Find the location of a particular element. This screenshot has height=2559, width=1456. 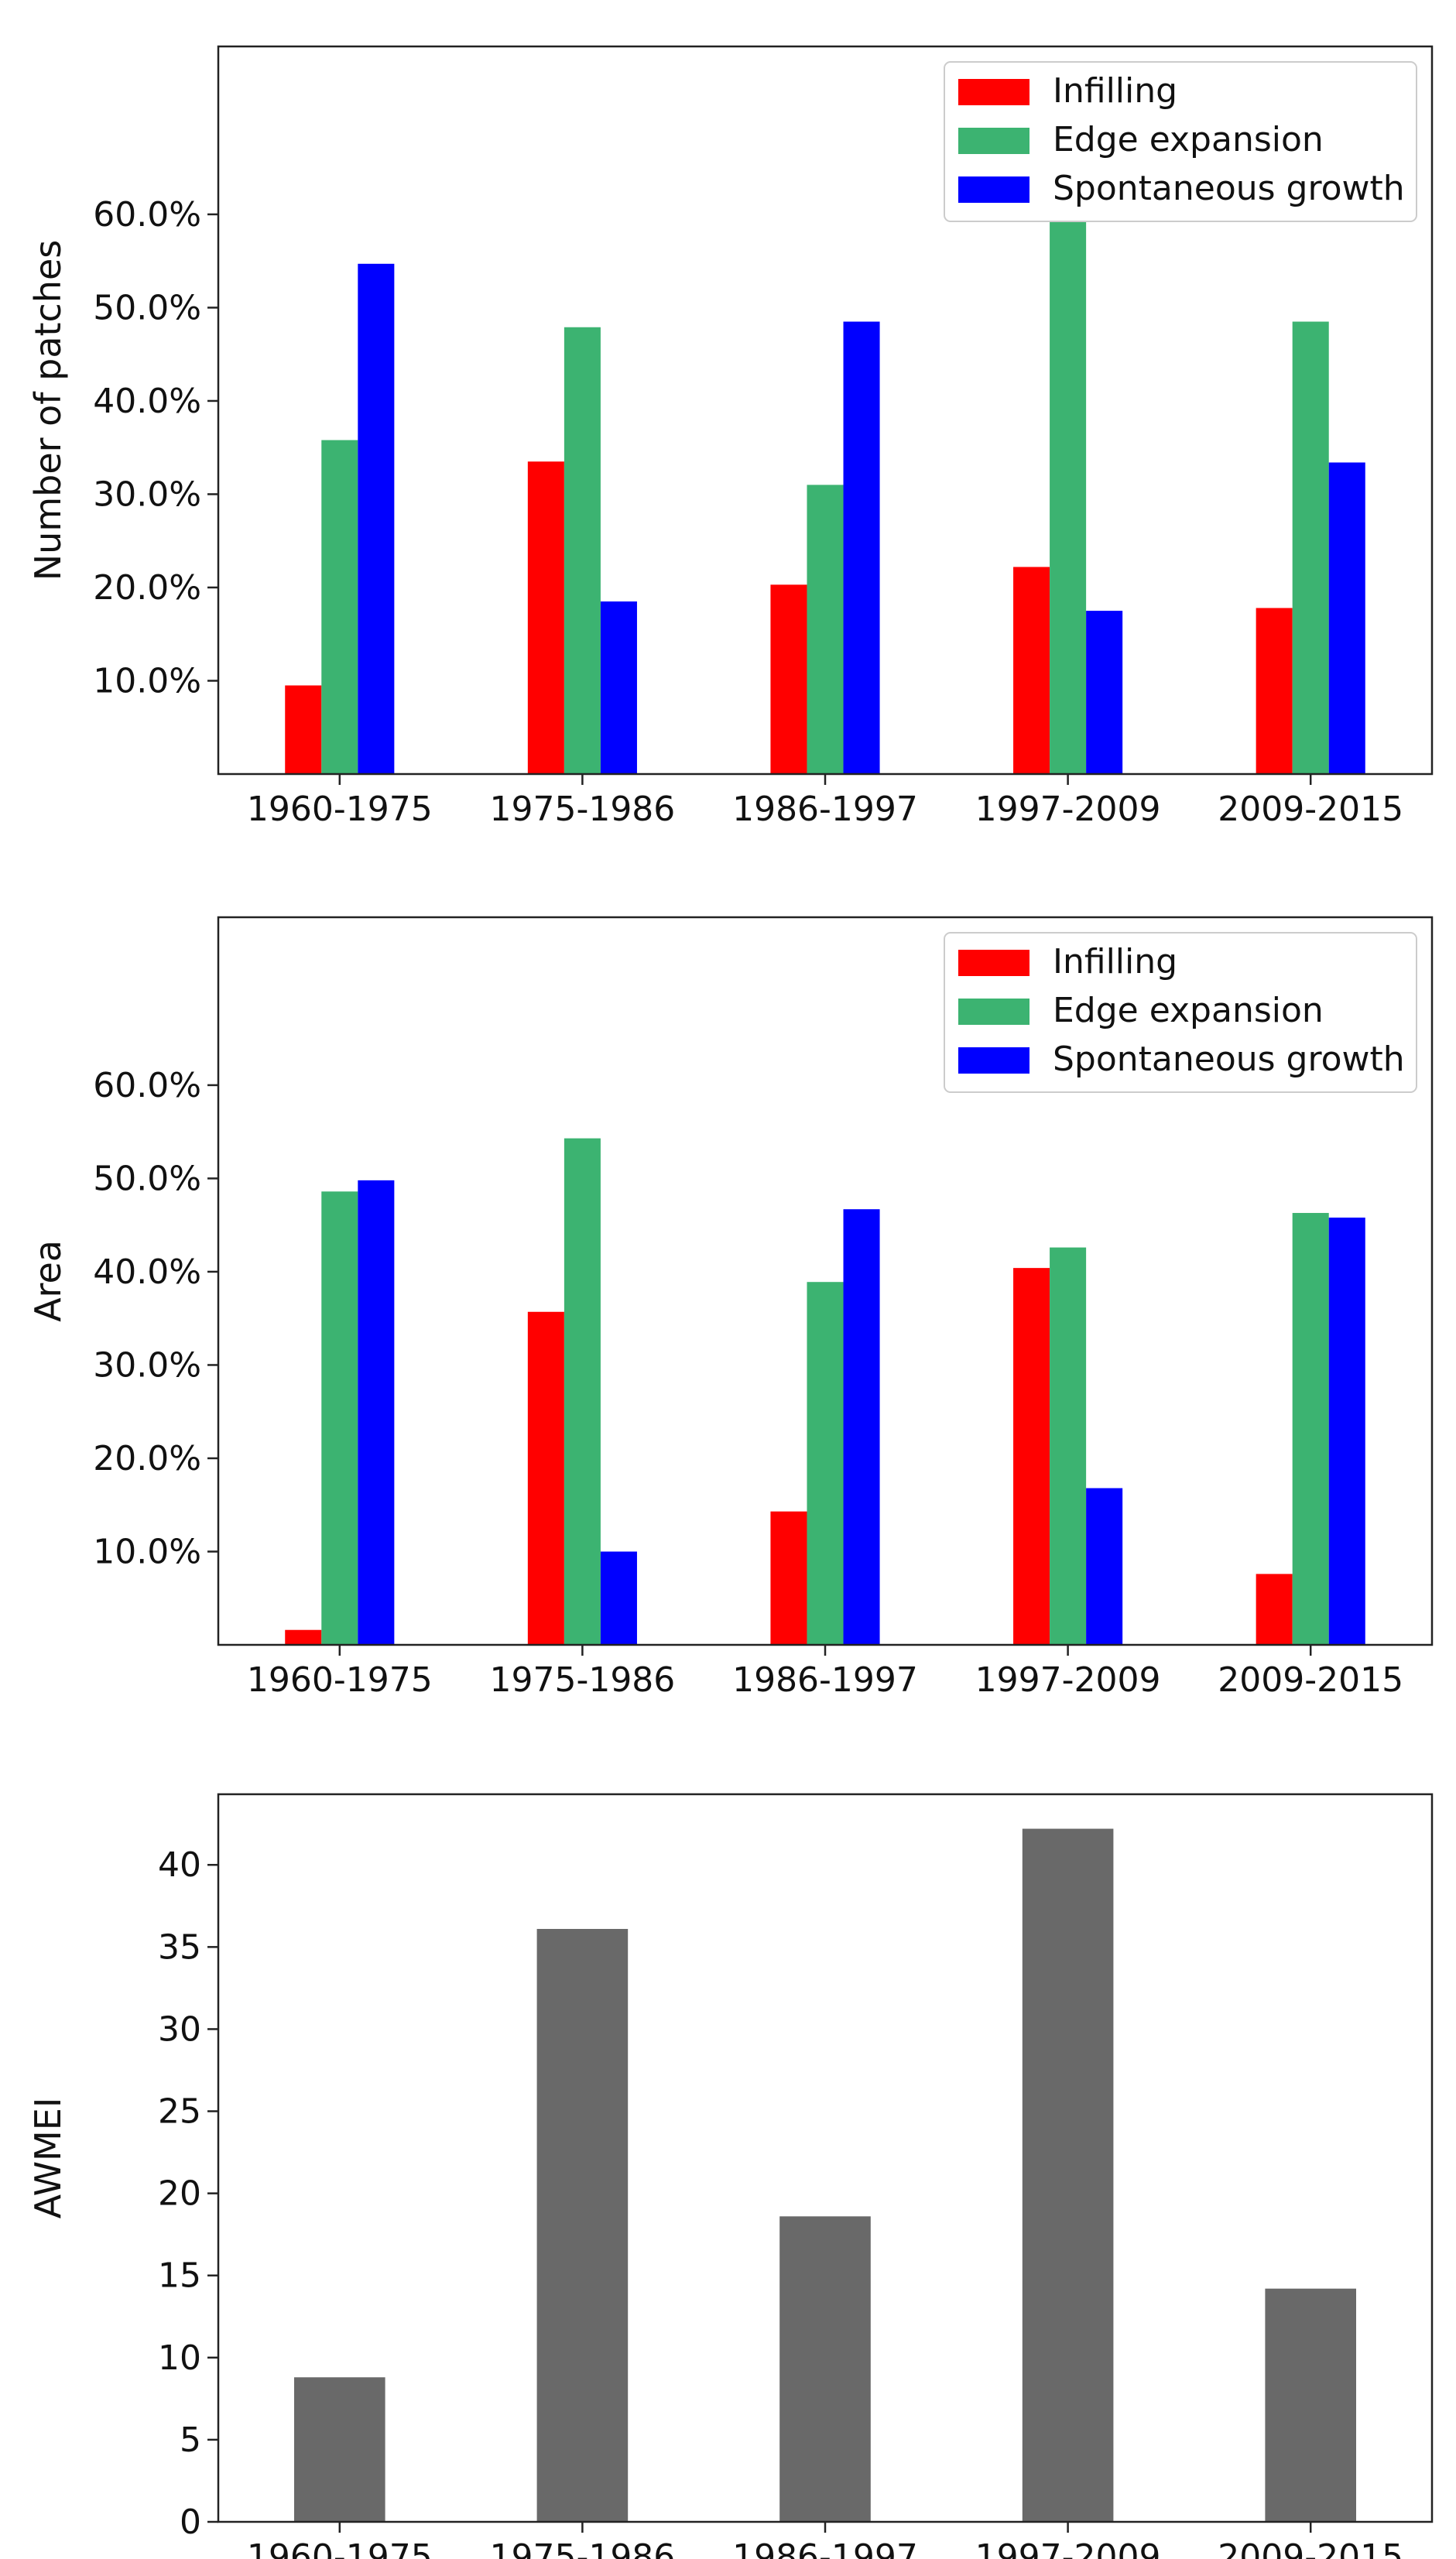

y-tick-label: 30 is located at coordinates (180, 2029).